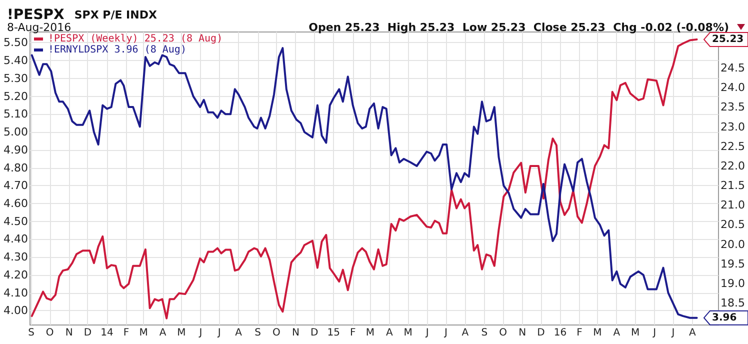 This screenshot has height=344, width=748. What do you see at coordinates (560, 333) in the screenshot?
I see `x-tick-label: 16` at bounding box center [560, 333].